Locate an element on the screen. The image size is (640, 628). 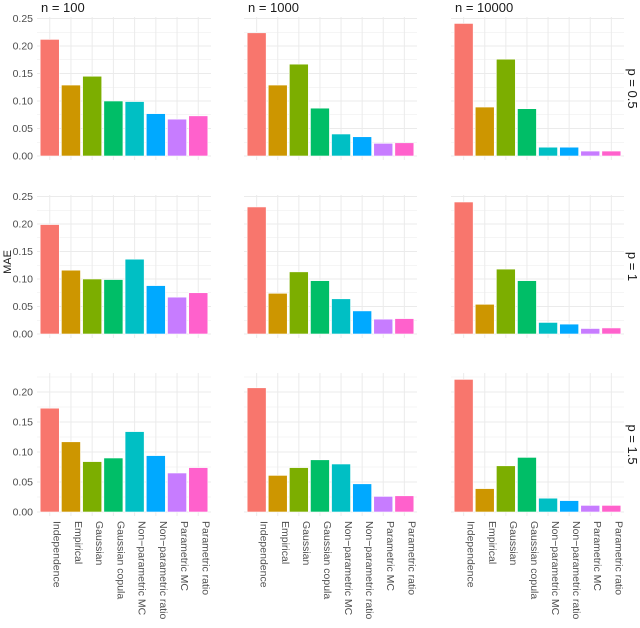
y-tick-label: 0.15 is located at coordinates (23, 423).